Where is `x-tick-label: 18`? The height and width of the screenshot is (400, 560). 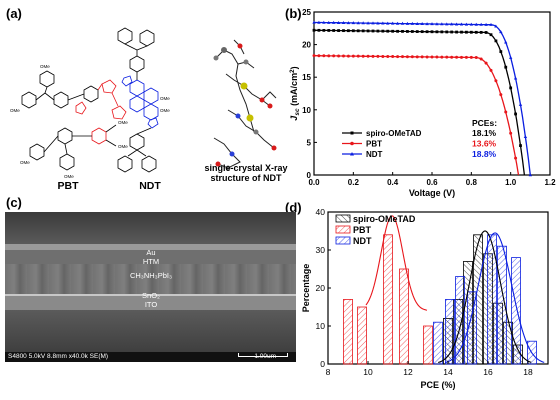
x-tick-label: 18 is located at coordinates (528, 372).